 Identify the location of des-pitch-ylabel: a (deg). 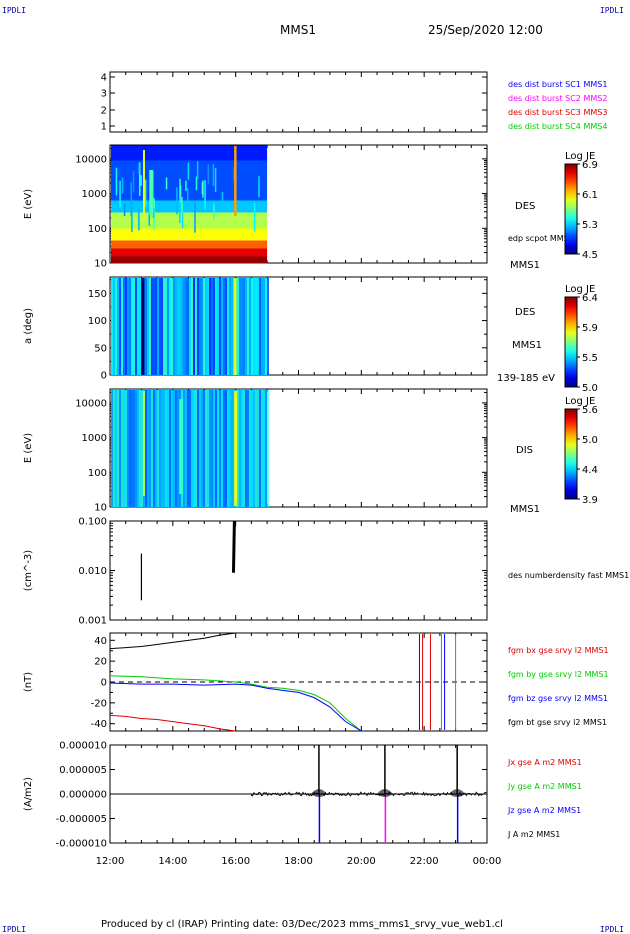
(28, 326).